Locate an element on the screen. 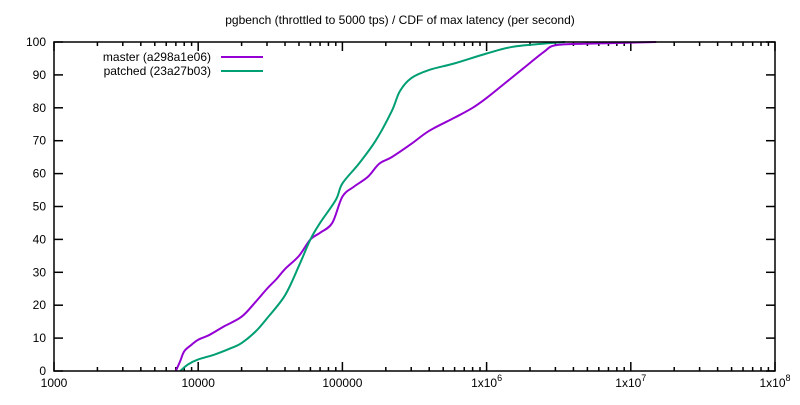  x-tick-label: 1000 is located at coordinates (54, 383).